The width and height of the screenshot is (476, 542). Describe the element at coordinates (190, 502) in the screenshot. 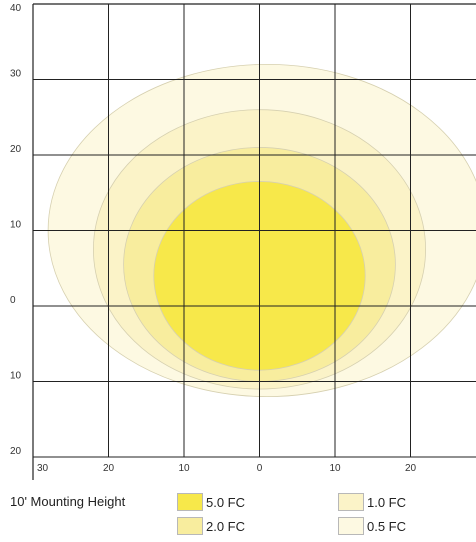

I see `legend-swatch-5fc` at that location.